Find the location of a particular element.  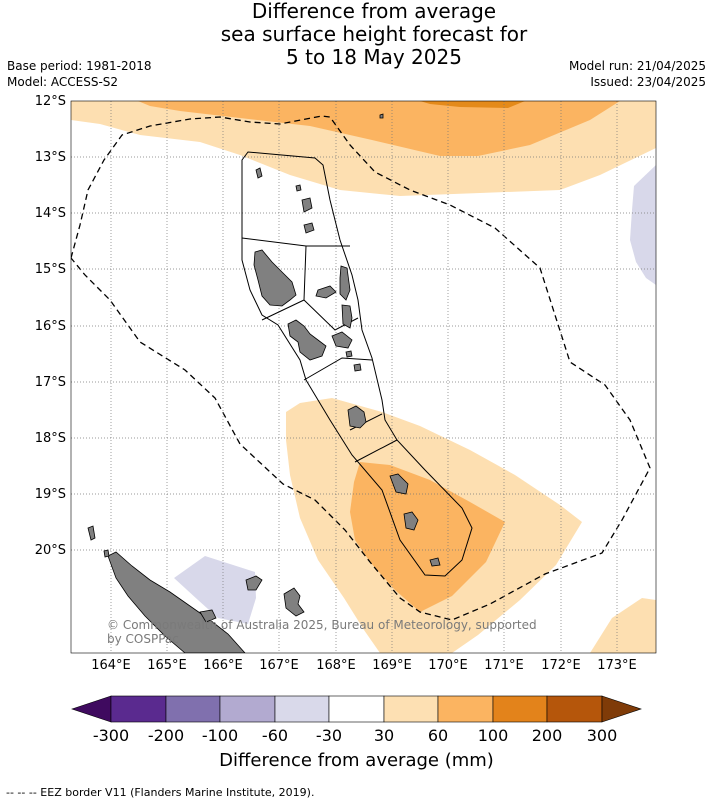

issued-label: Issued: 23/04/2025 is located at coordinates (648, 82).